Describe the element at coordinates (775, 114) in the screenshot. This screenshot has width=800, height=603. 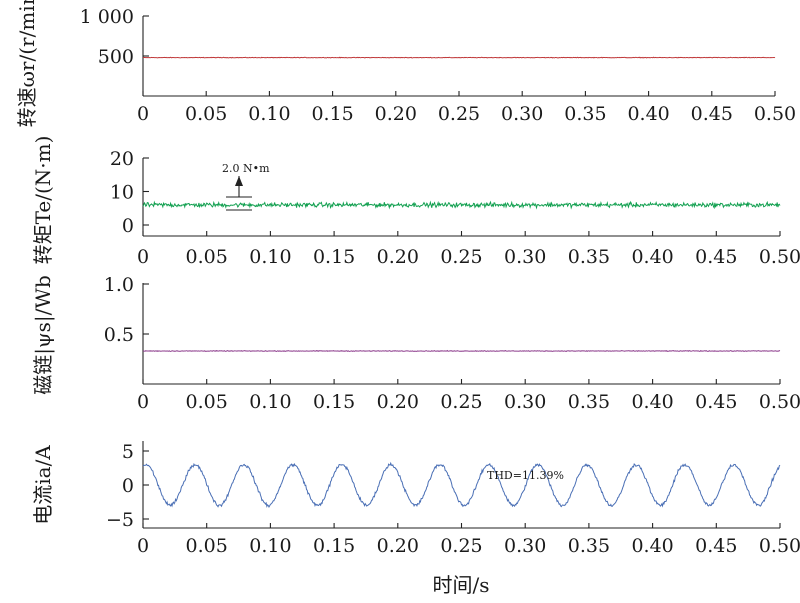
I see `speed-xtick-label: 0.50` at that location.